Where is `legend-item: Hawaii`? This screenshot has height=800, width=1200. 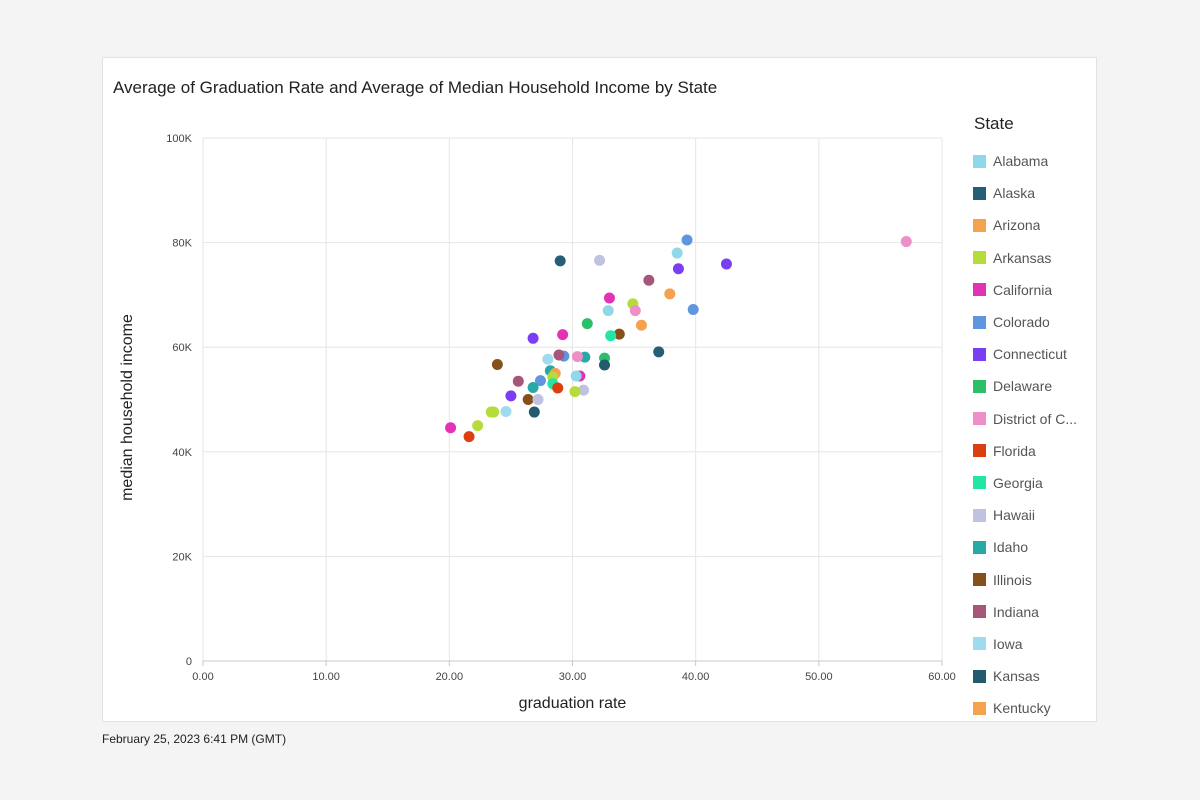
legend-item: Hawaii is located at coordinates (1034, 515).